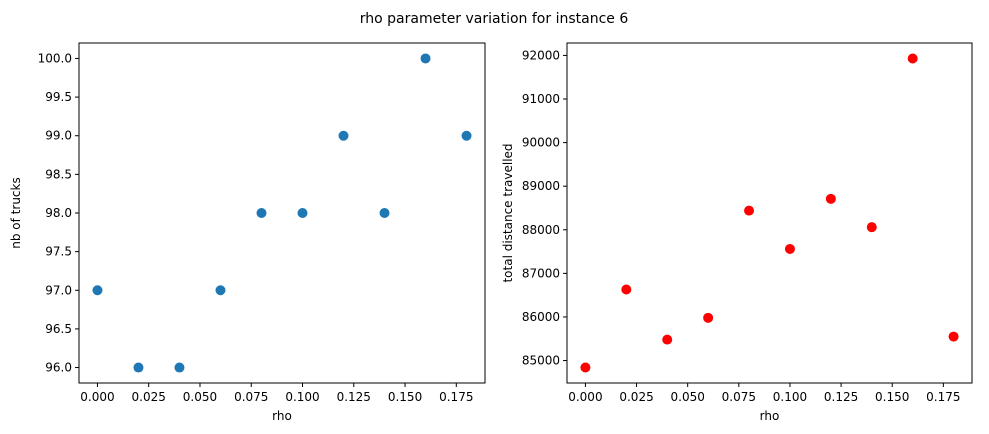 This screenshot has width=989, height=434. What do you see at coordinates (739, 397) in the screenshot?
I see `right-x-tick-label: 0.075` at bounding box center [739, 397].